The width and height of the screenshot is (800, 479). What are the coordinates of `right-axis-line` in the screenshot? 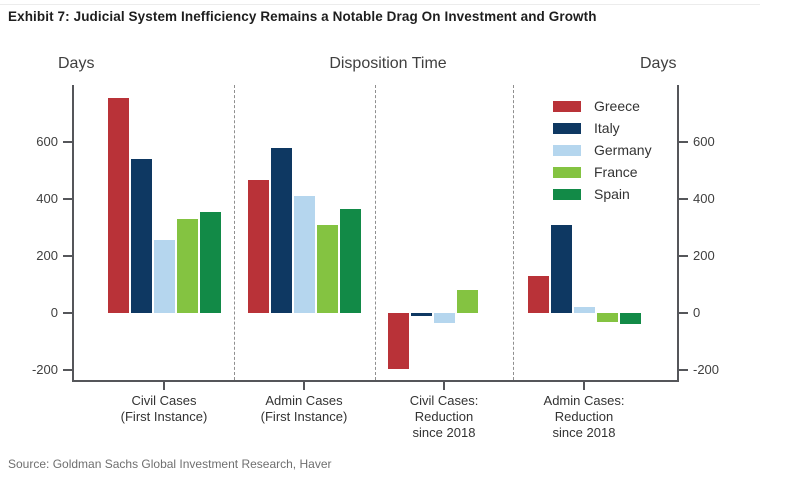 It's located at (678, 233).